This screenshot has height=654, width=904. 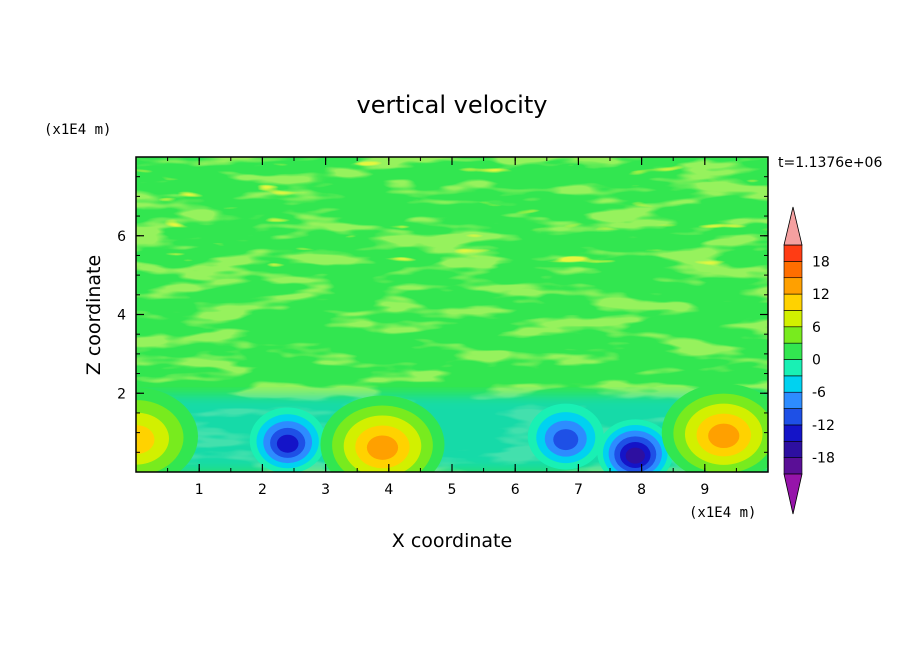 I want to click on colorbar-tick-label: -18, so click(x=823, y=459).